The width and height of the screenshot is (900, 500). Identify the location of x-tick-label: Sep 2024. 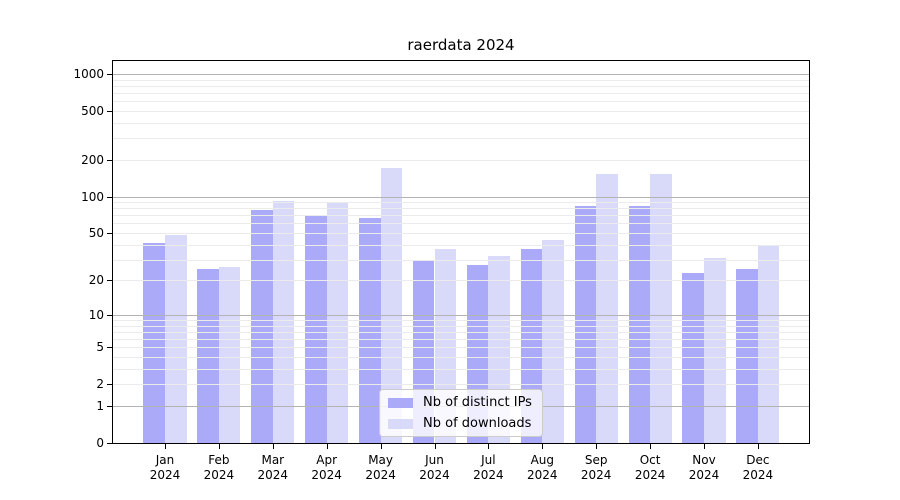
(596, 467).